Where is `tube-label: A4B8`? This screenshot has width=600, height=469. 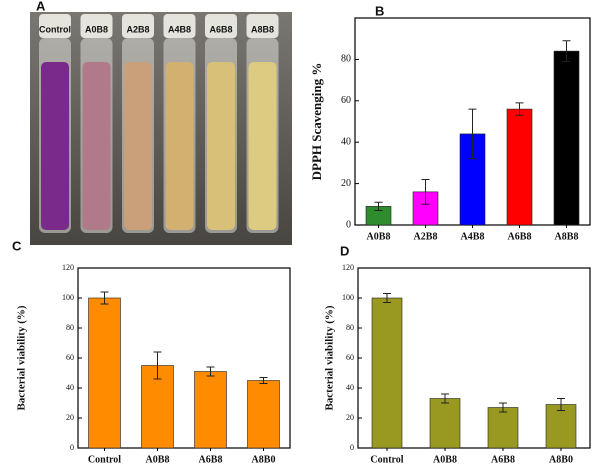 tube-label: A4B8 is located at coordinates (179, 29).